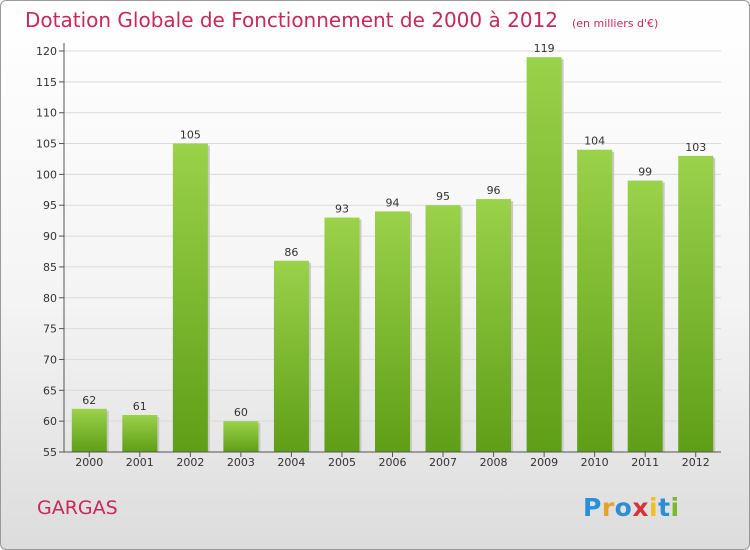 The image size is (750, 550). What do you see at coordinates (50, 329) in the screenshot?
I see `y-tick-label: 75` at bounding box center [50, 329].